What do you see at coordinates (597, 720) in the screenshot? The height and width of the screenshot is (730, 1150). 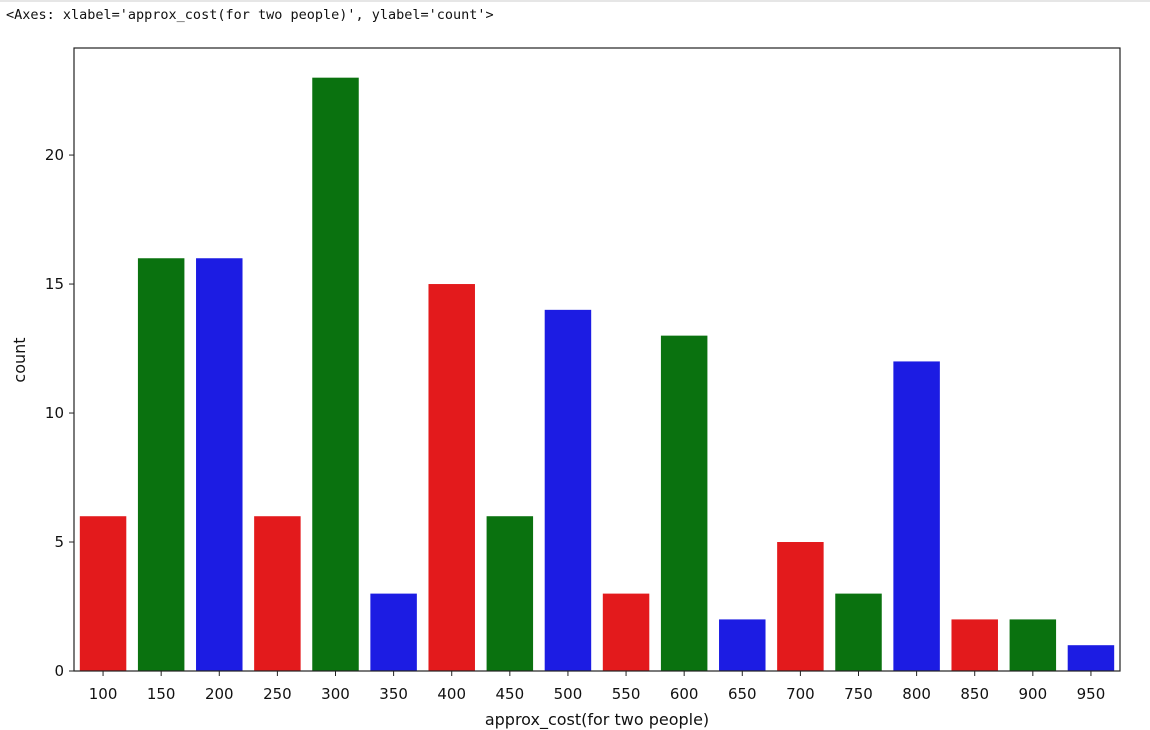 I see `x-axis-label: approx_cost(for two people)` at bounding box center [597, 720].